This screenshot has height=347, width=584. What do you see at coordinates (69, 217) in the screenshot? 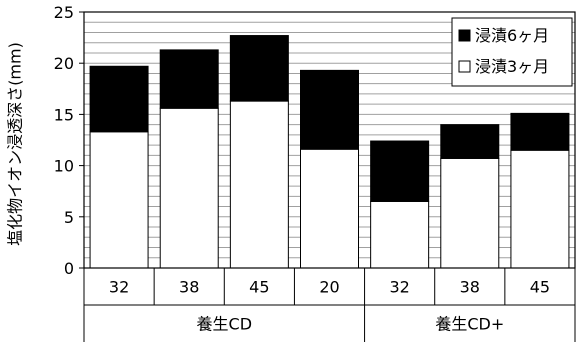
I see `y-tick-label: 5` at bounding box center [69, 217].